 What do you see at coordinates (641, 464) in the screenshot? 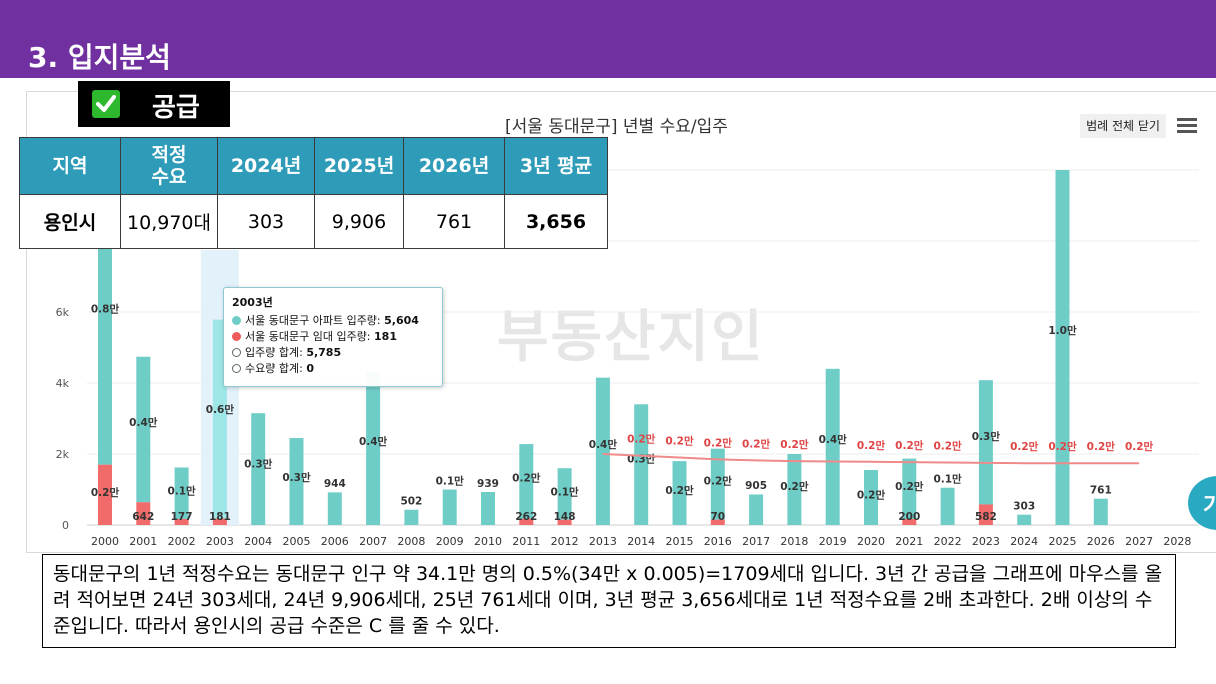
I see `bar-apartment-2014` at bounding box center [641, 464].